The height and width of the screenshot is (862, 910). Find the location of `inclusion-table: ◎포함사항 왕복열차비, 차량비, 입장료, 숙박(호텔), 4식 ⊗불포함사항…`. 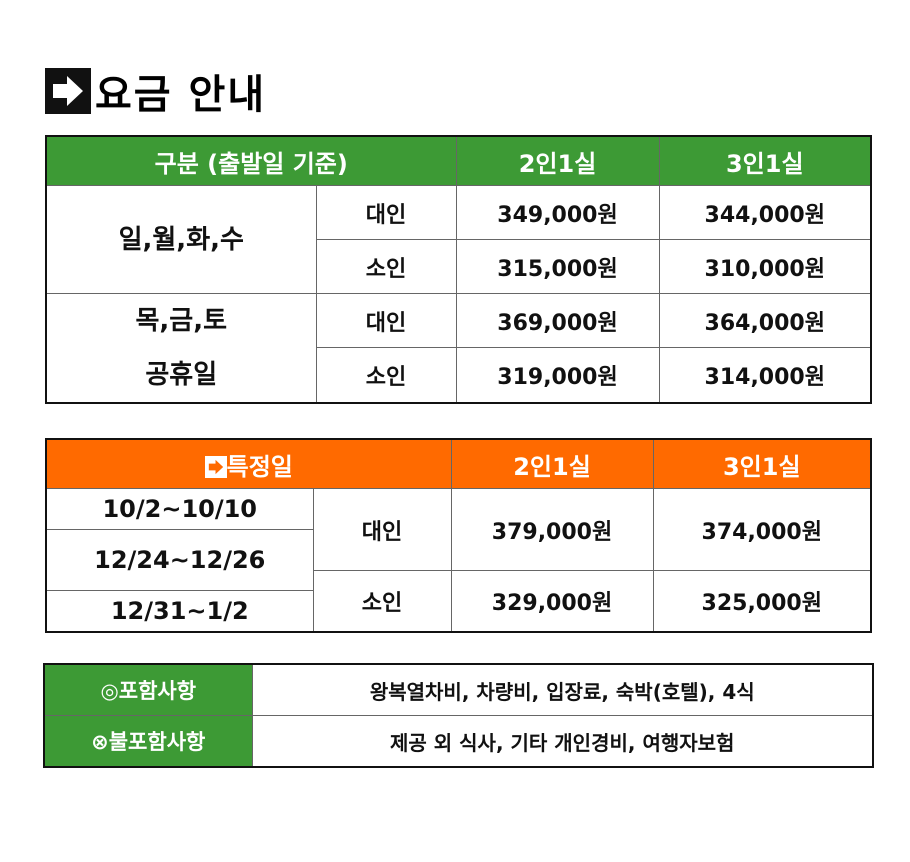

inclusion-table: ◎포함사항 왕복열차비, 차량비, 입장료, 숙박(호텔), 4식 ⊗불포함사항… is located at coordinates (458, 715).